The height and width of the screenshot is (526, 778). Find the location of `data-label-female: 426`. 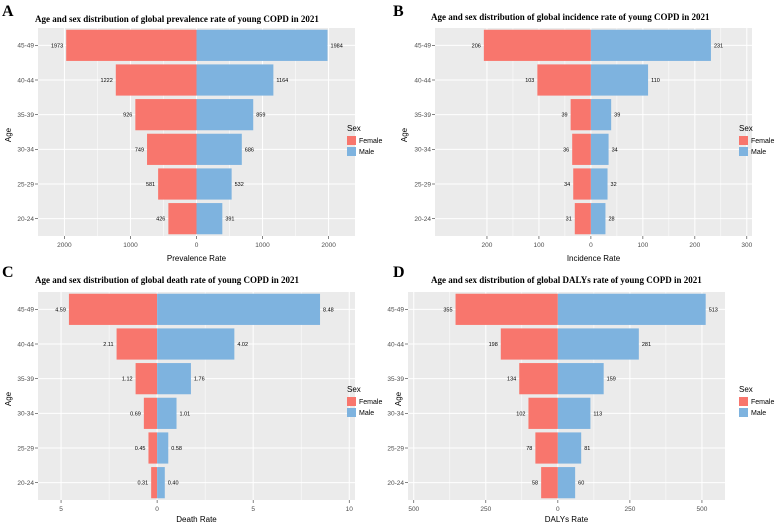

data-label-female: 426 is located at coordinates (160, 220).